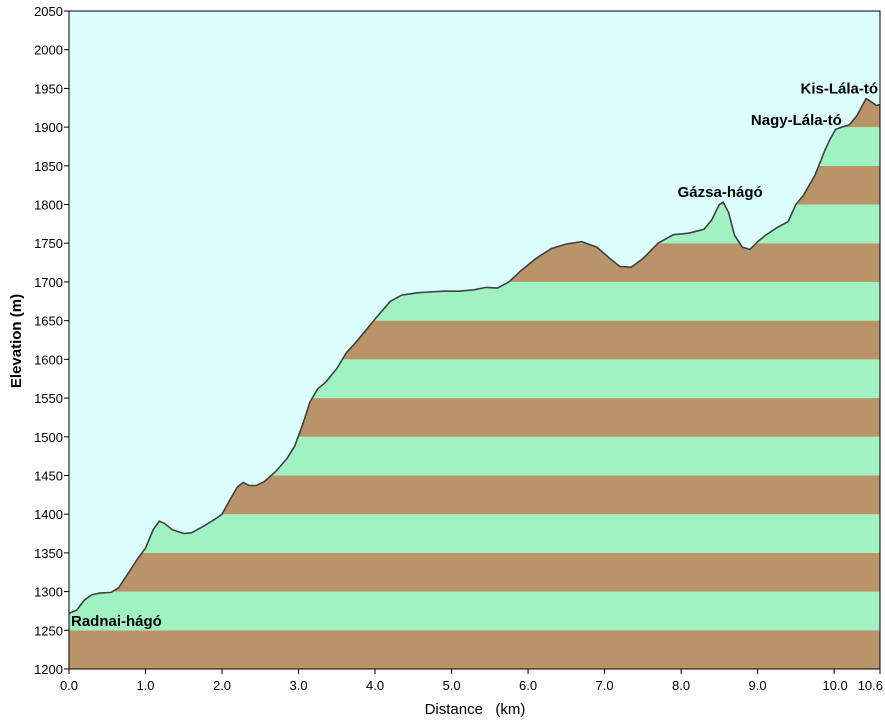 The width and height of the screenshot is (885, 722). What do you see at coordinates (16, 341) in the screenshot?
I see `y-axis-title: Elevation (m)` at bounding box center [16, 341].